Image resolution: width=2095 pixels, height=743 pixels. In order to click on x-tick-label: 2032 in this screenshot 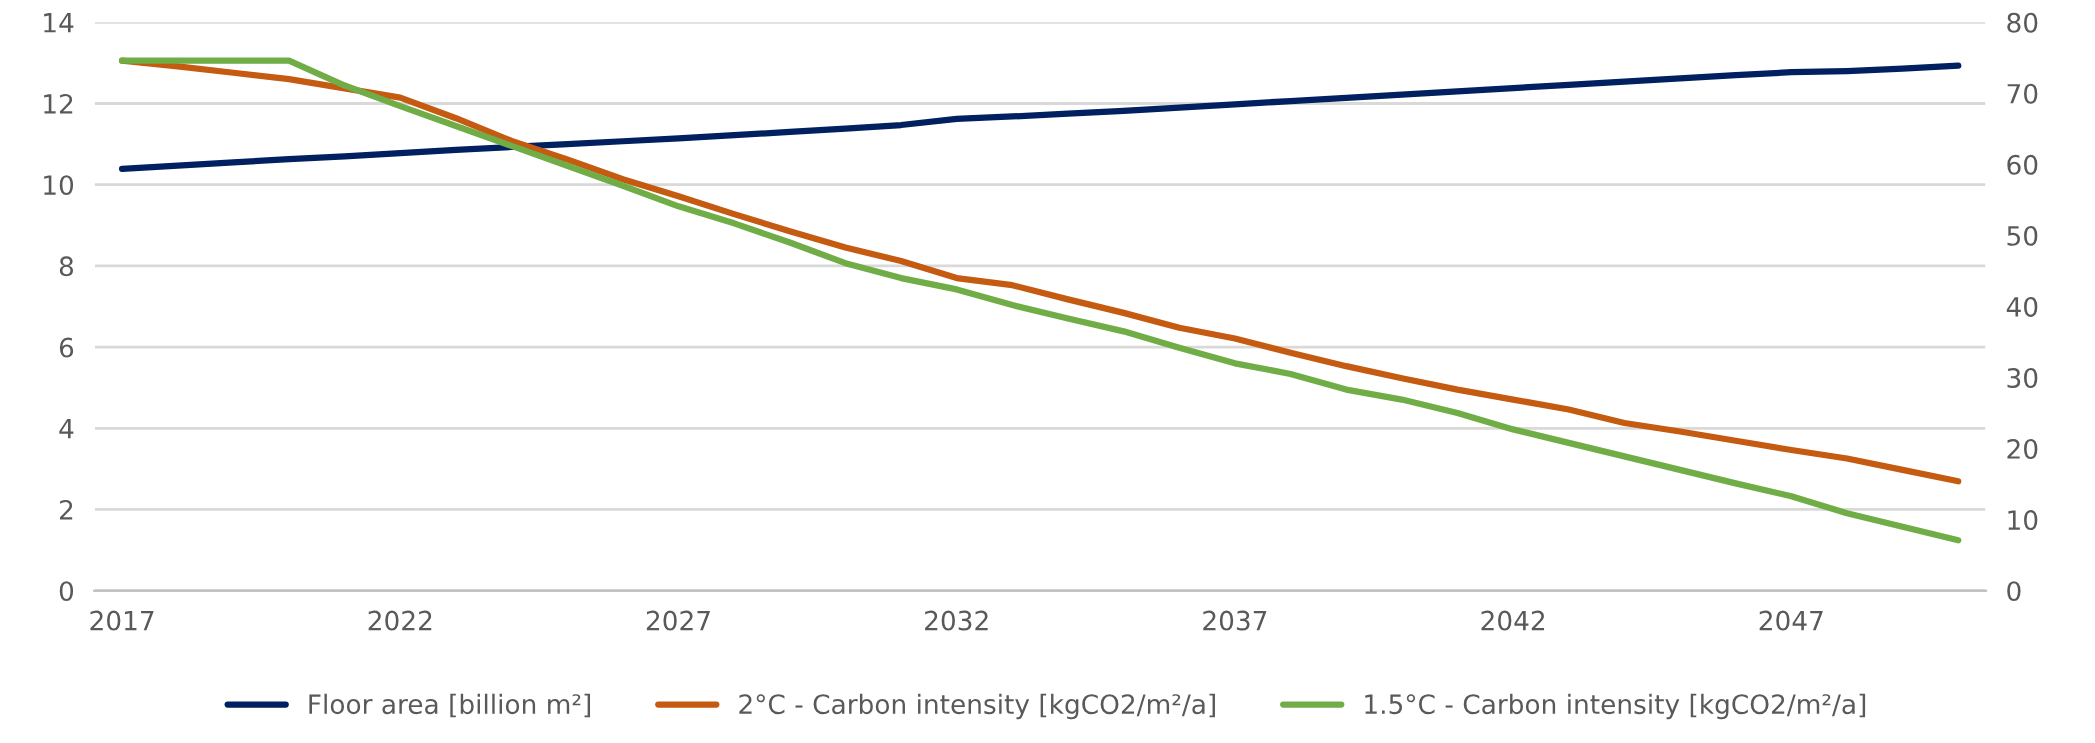, I will do `click(956, 620)`.